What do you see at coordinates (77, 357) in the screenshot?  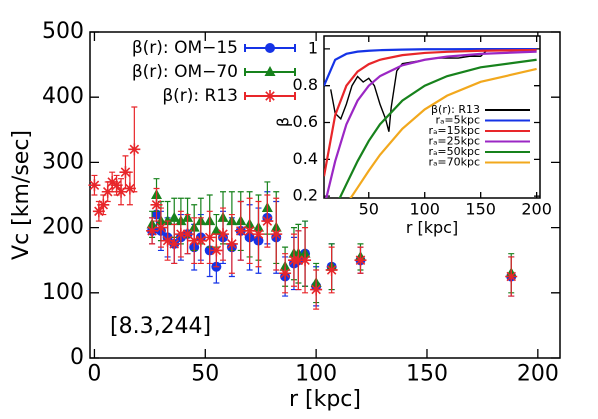 I see `y-tick-label: 0` at bounding box center [77, 357].